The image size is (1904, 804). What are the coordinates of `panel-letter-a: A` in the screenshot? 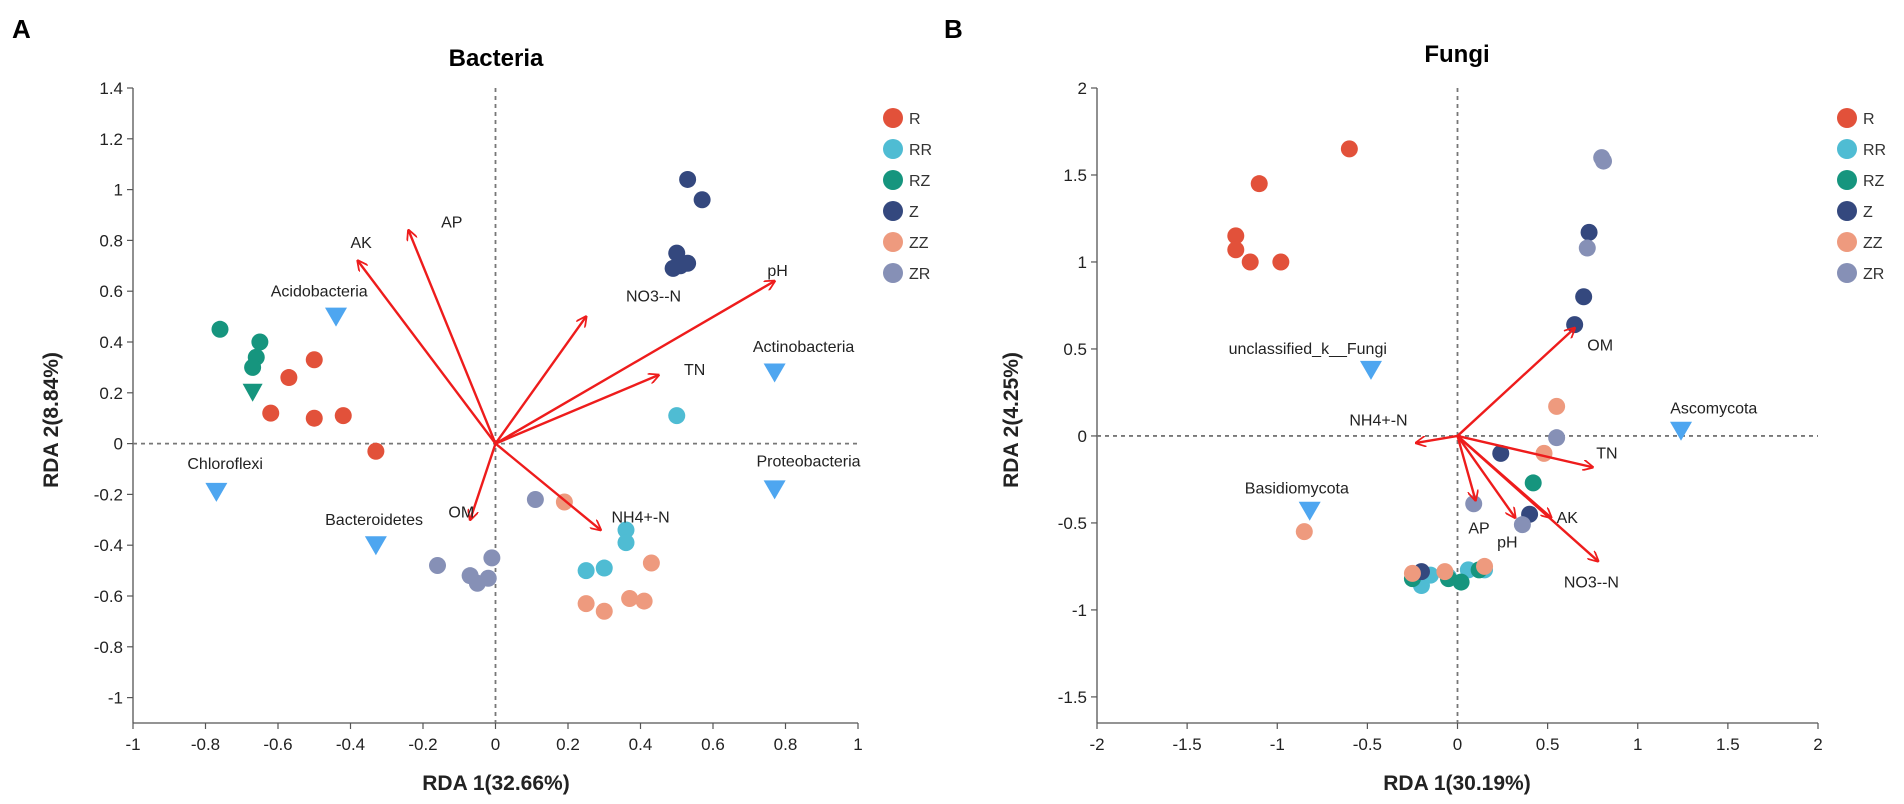 It's located at (21, 29).